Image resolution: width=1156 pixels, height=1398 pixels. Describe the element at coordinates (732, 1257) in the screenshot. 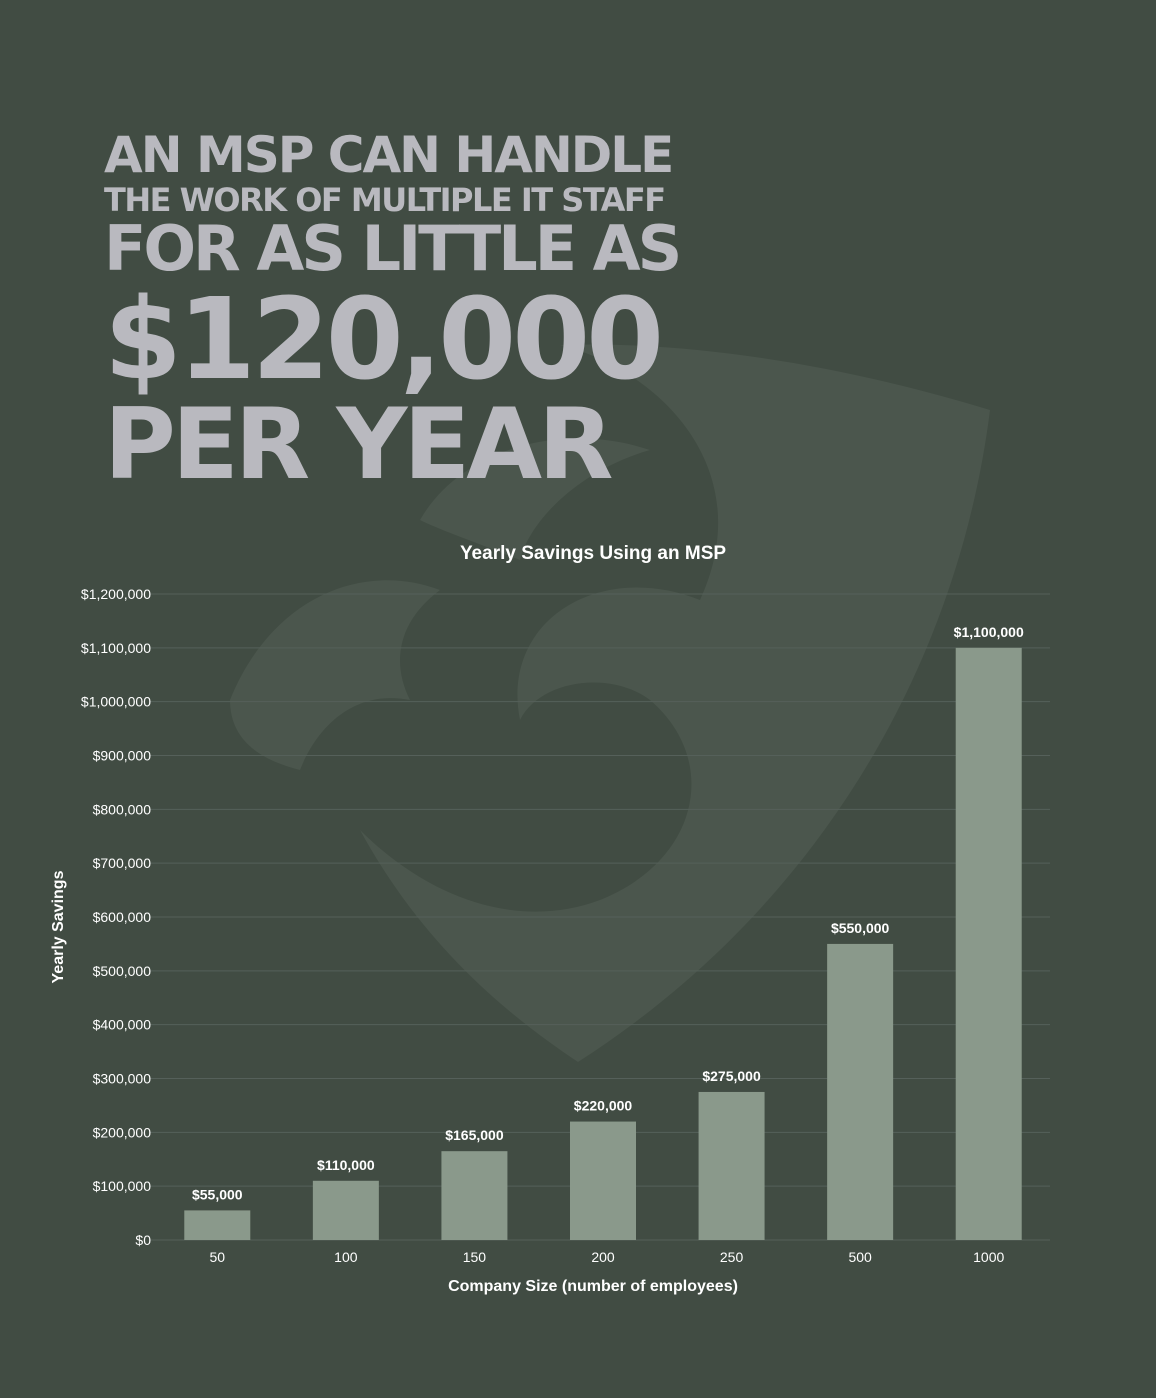

I see `x-tick-label: 250` at that location.